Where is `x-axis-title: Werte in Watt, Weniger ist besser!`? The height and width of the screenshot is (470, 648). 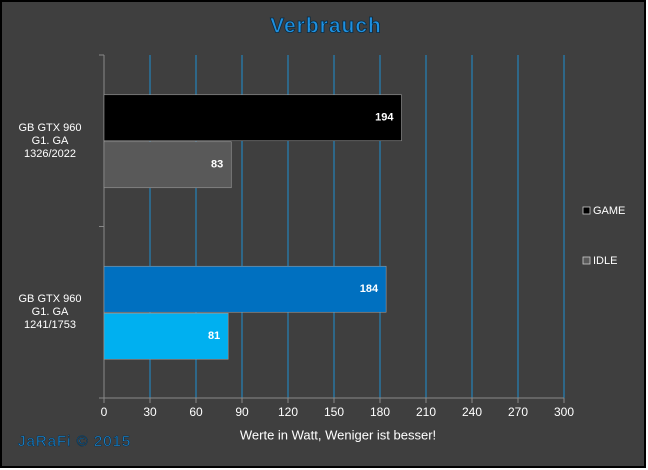 x-axis-title: Werte in Watt, Weniger ist besser! is located at coordinates (338, 434).